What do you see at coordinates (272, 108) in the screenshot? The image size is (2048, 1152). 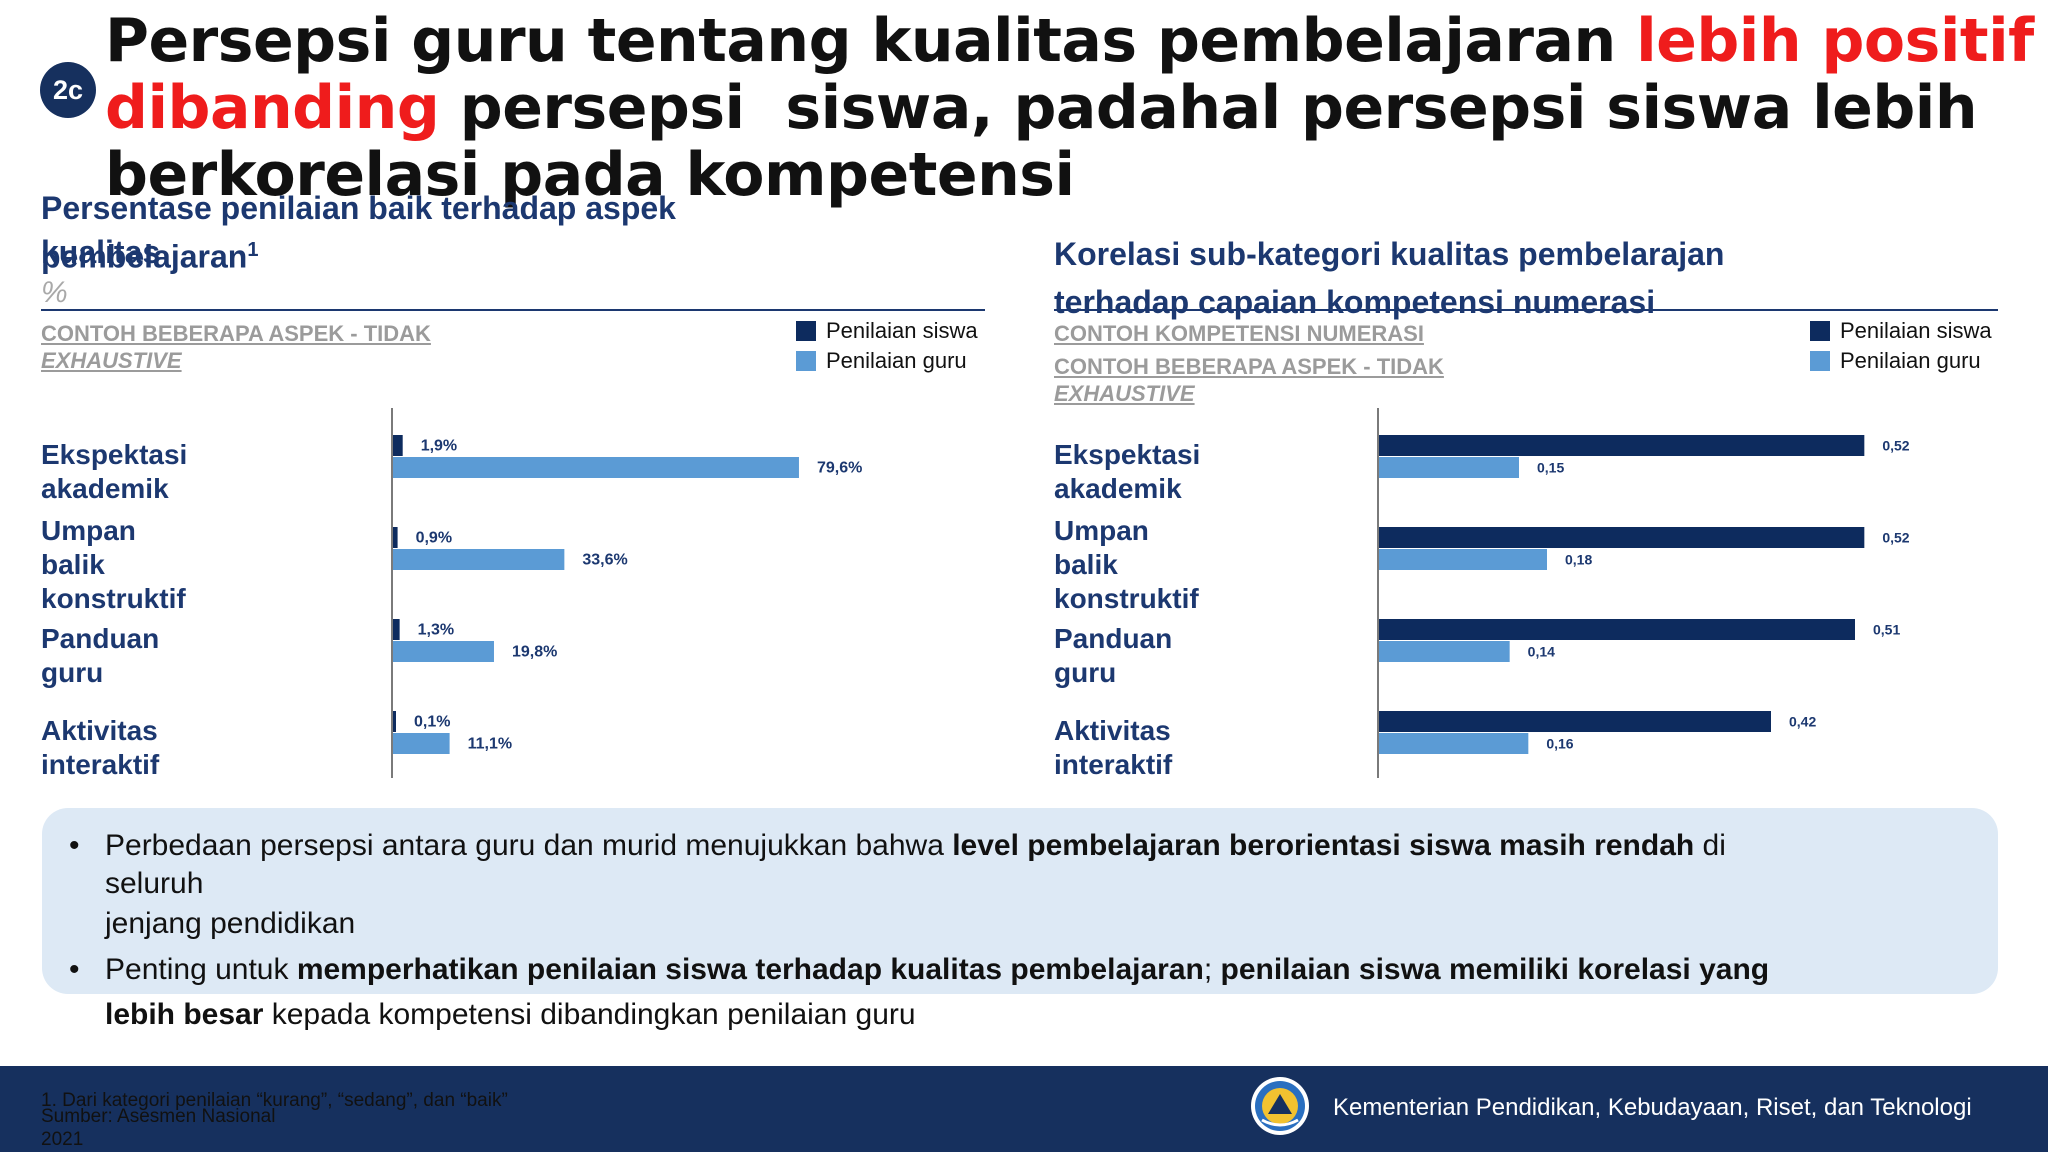 I see `title-highlight-2: dibanding` at bounding box center [272, 108].